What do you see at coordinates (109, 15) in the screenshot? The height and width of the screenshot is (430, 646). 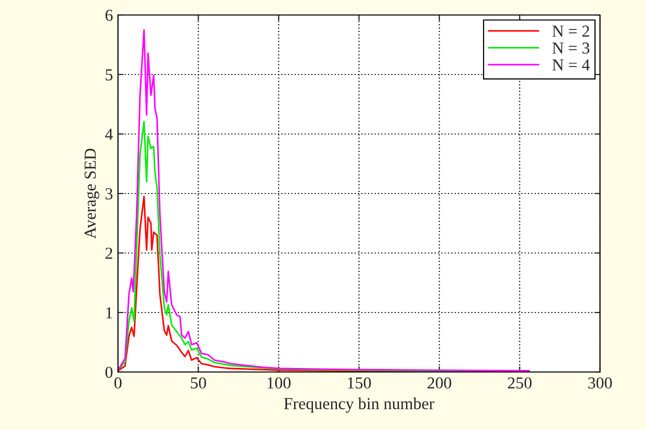 I see `y-tick-label: 6` at bounding box center [109, 15].